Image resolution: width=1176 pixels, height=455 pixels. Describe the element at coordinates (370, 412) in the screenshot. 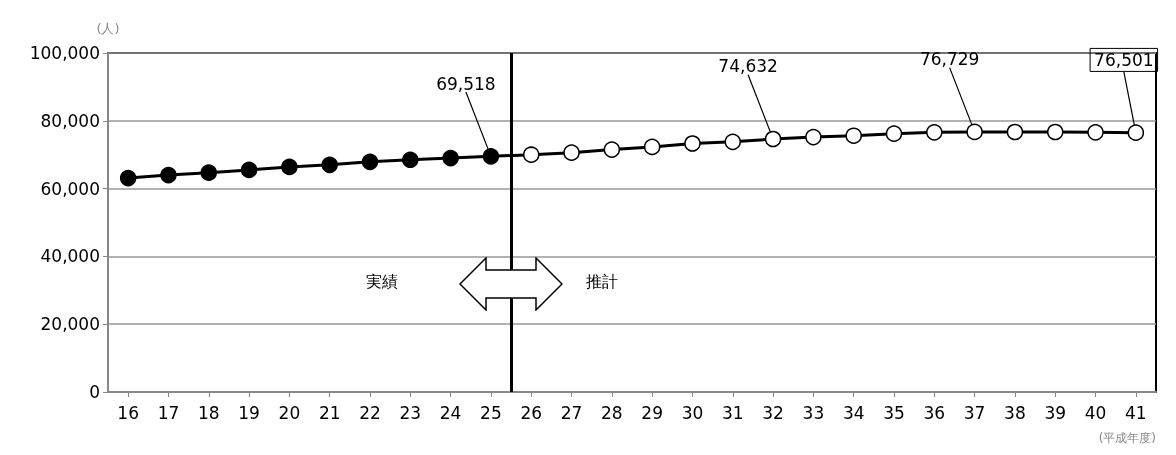

I see `x-tick-label: 22` at that location.